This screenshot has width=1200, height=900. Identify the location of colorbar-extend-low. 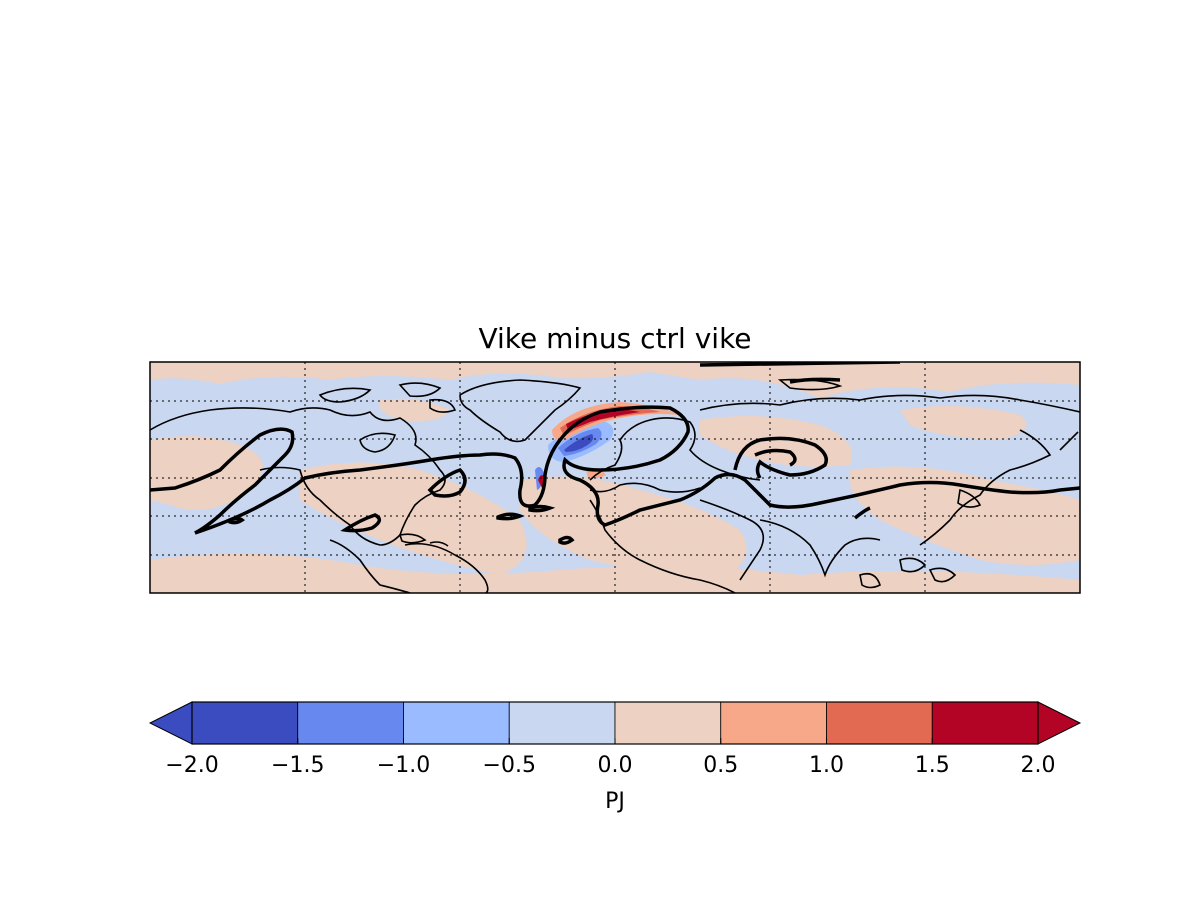
(170, 723).